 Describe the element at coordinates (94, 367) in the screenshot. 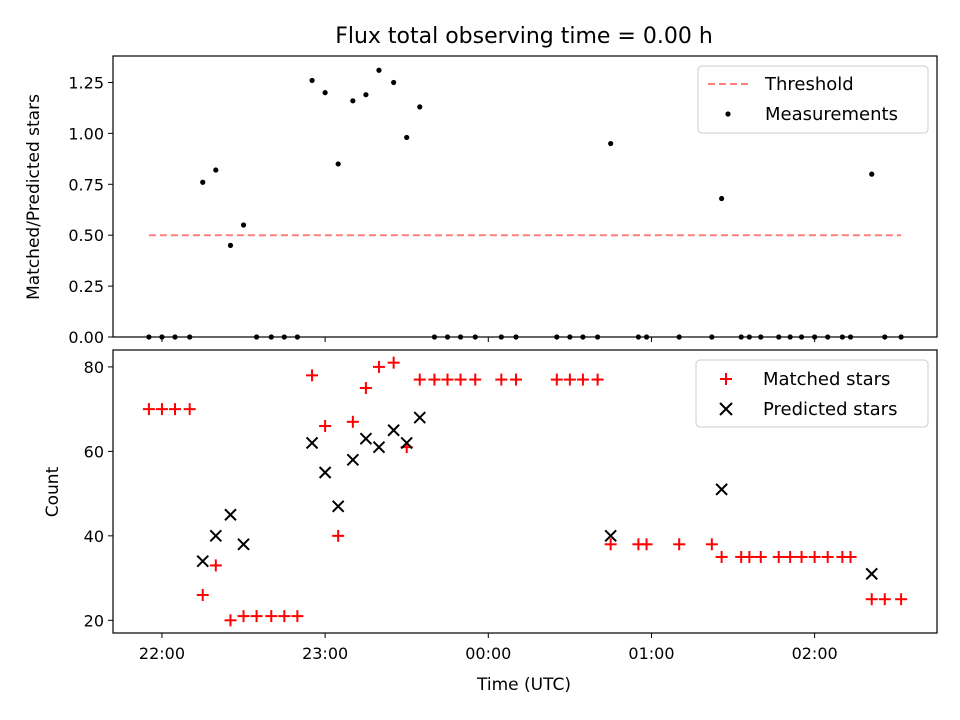

I see `y-tick-label: 80` at that location.